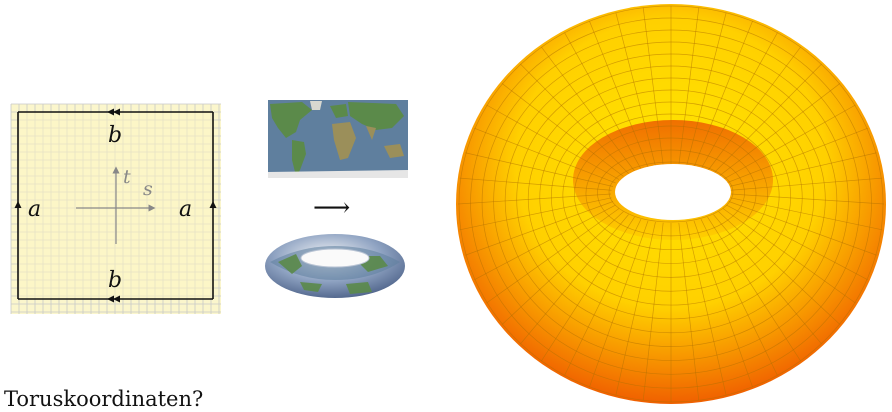  Describe the element at coordinates (115, 208) in the screenshot. I see `fundamental-square: b b a a s t` at that location.